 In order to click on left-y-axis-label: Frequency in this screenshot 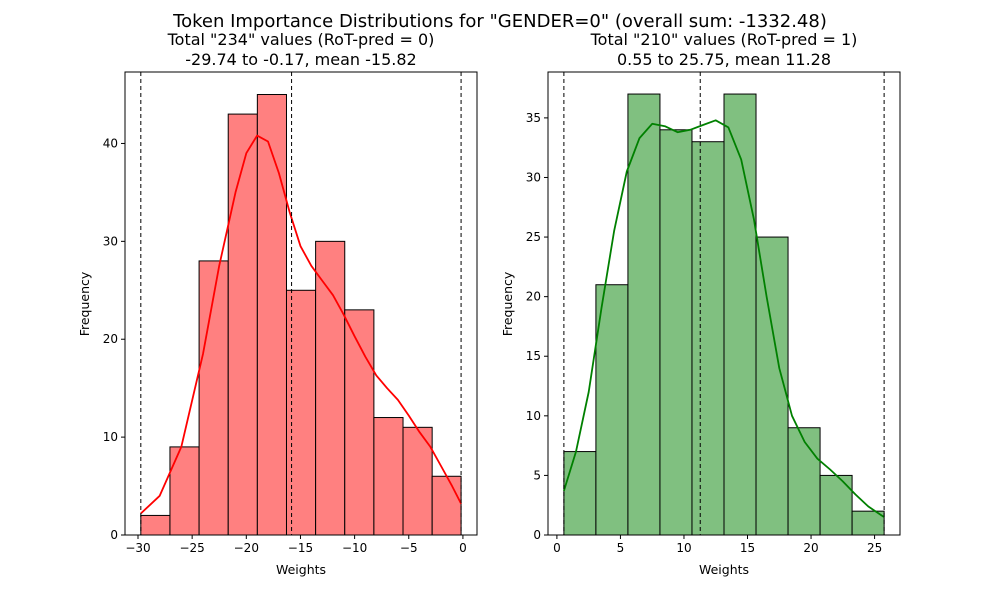, I will do `click(84, 303)`.